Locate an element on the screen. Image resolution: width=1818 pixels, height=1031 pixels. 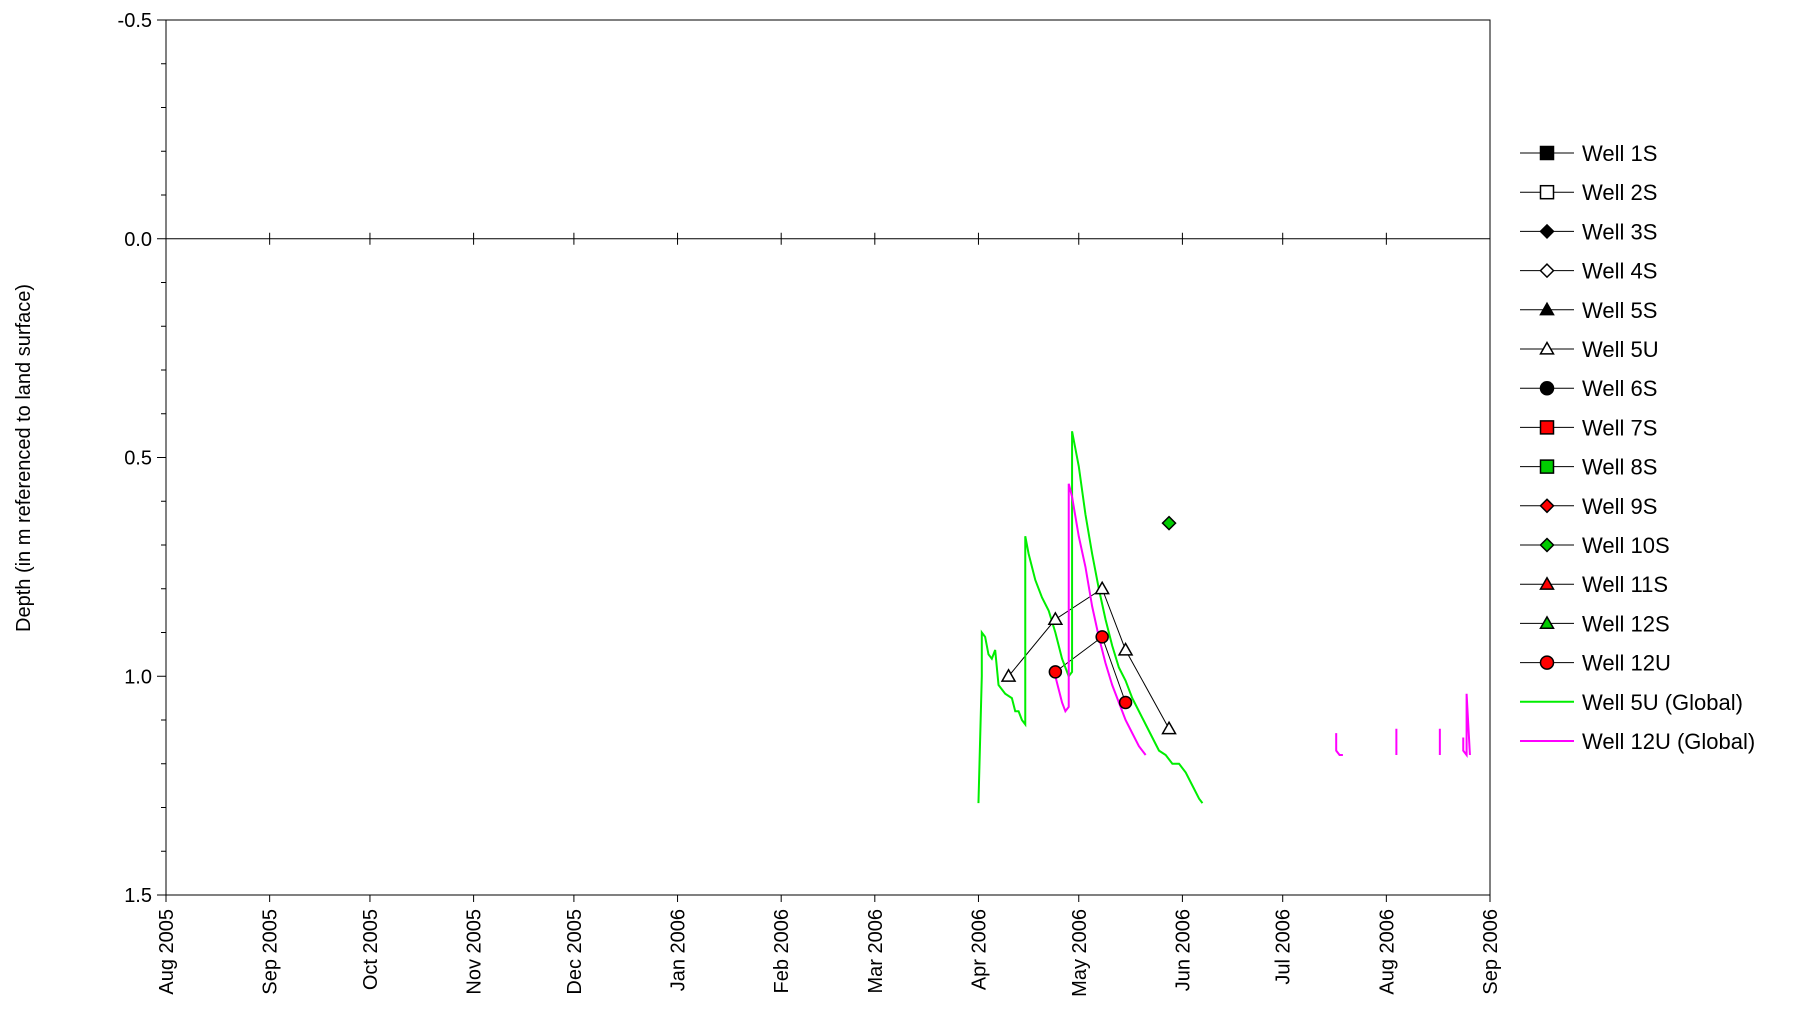
data-point-well-10s is located at coordinates (1169, 523).